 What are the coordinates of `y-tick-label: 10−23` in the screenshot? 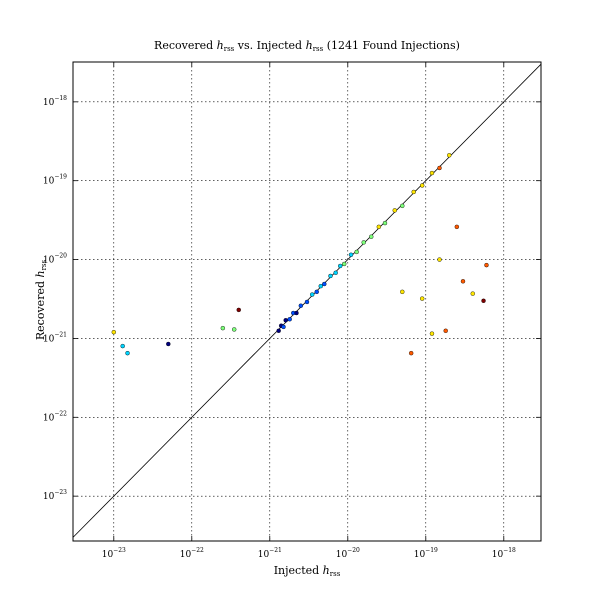 It's located at (55, 495).